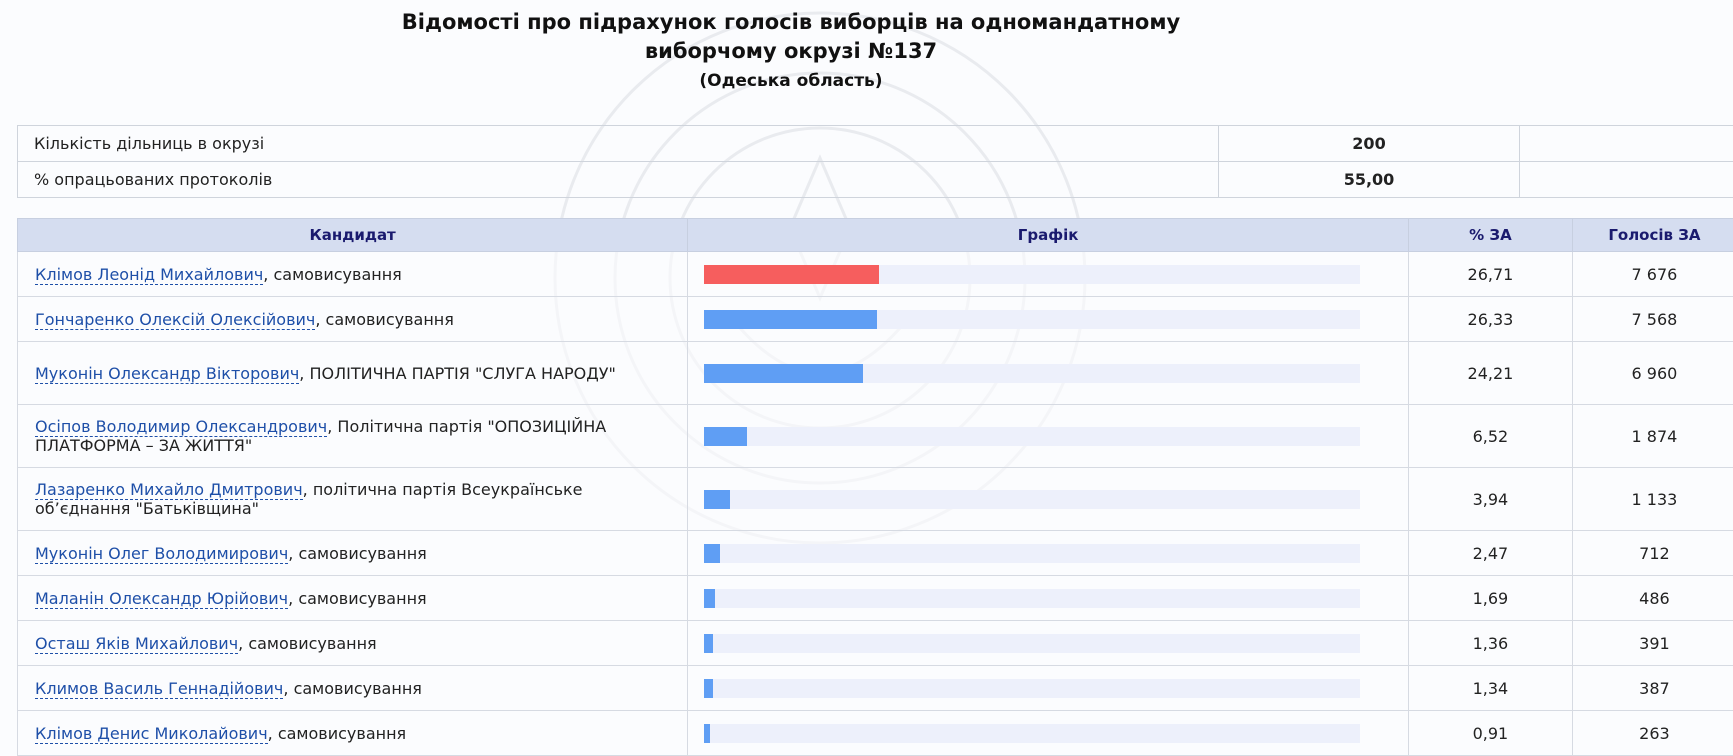 The image size is (1733, 756). What do you see at coordinates (1369, 180) in the screenshot?
I see `summary-value: 55,00` at bounding box center [1369, 180].